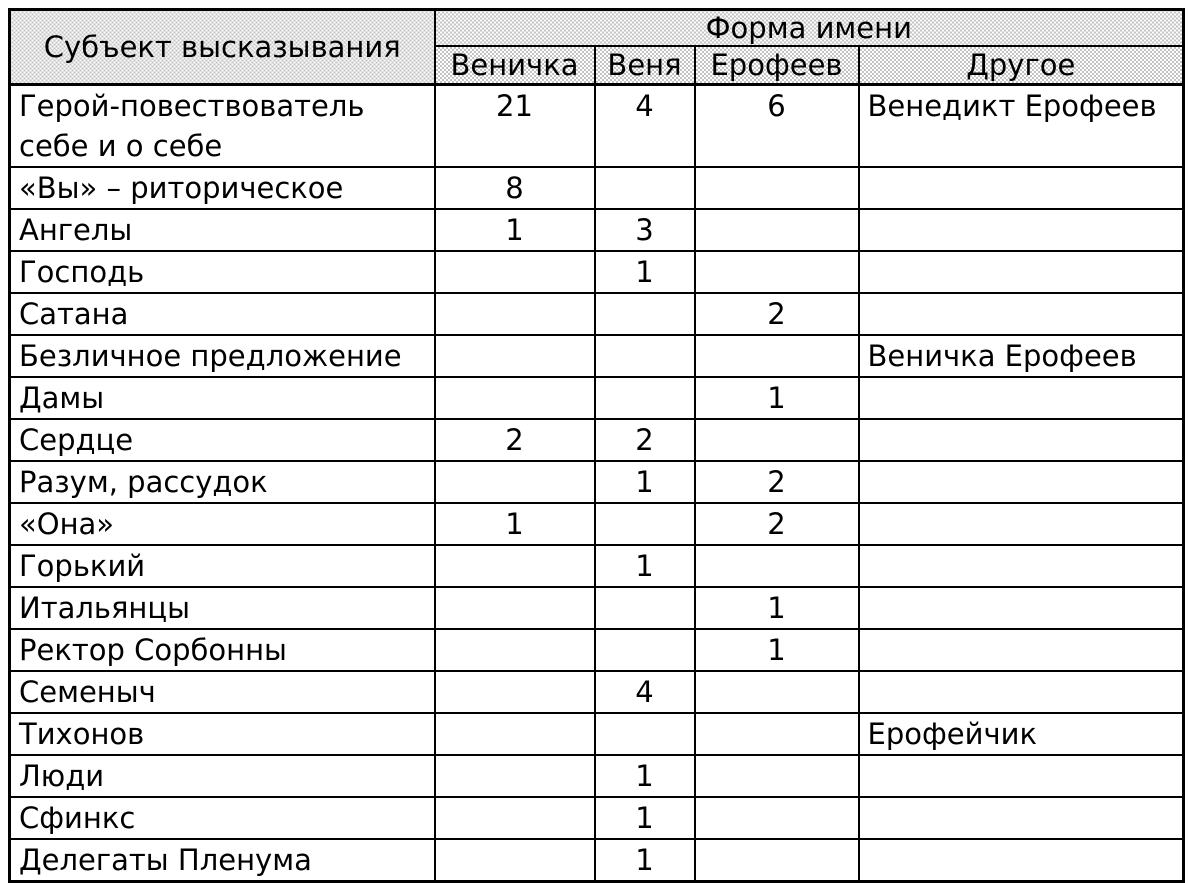  What do you see at coordinates (222, 776) in the screenshot?
I see `subject-cell: Люди` at bounding box center [222, 776].